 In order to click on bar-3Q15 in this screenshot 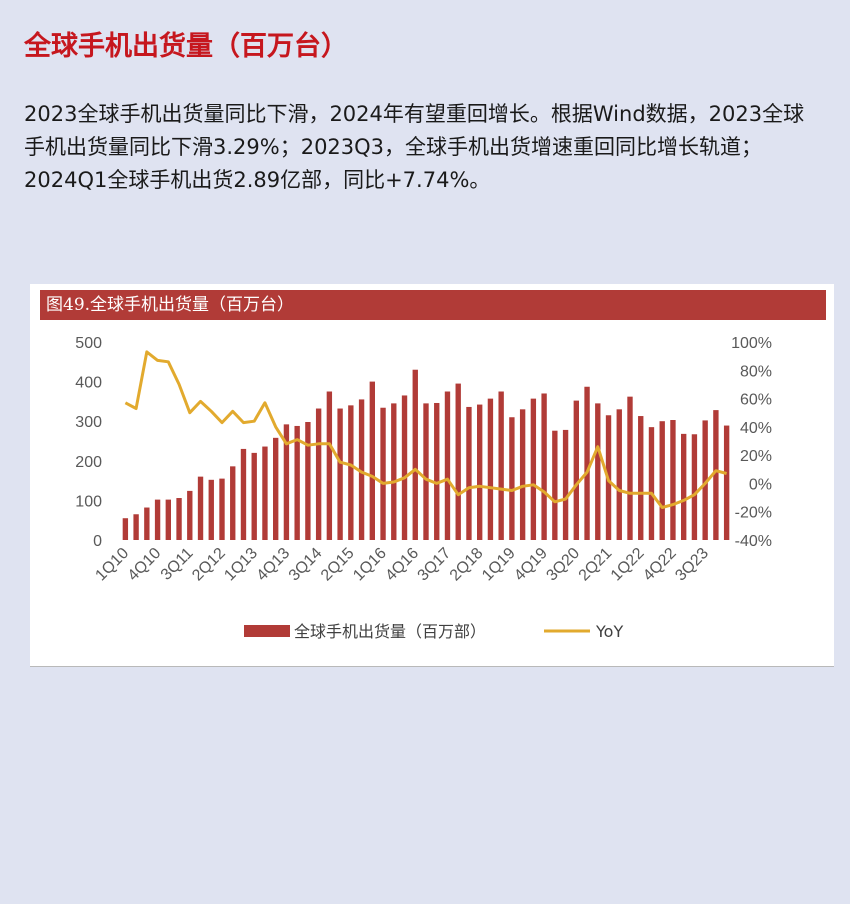, I will do `click(361, 469)`.